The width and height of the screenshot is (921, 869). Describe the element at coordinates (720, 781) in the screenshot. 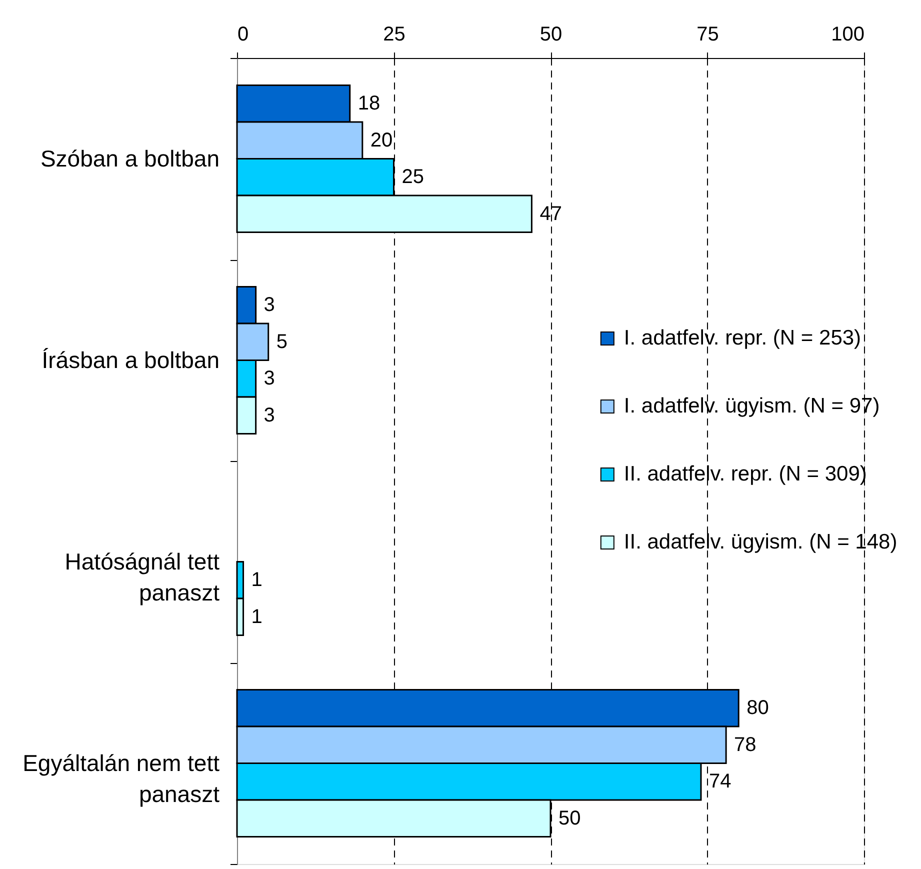

I see `data-label: 74` at that location.